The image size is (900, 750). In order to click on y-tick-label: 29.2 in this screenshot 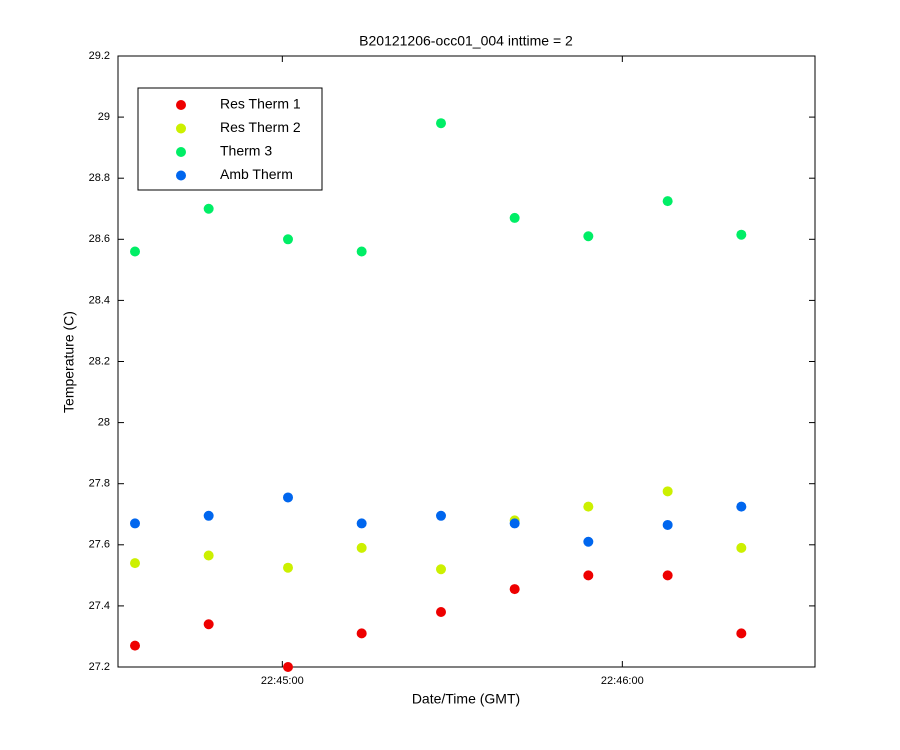, I will do `click(99, 56)`.